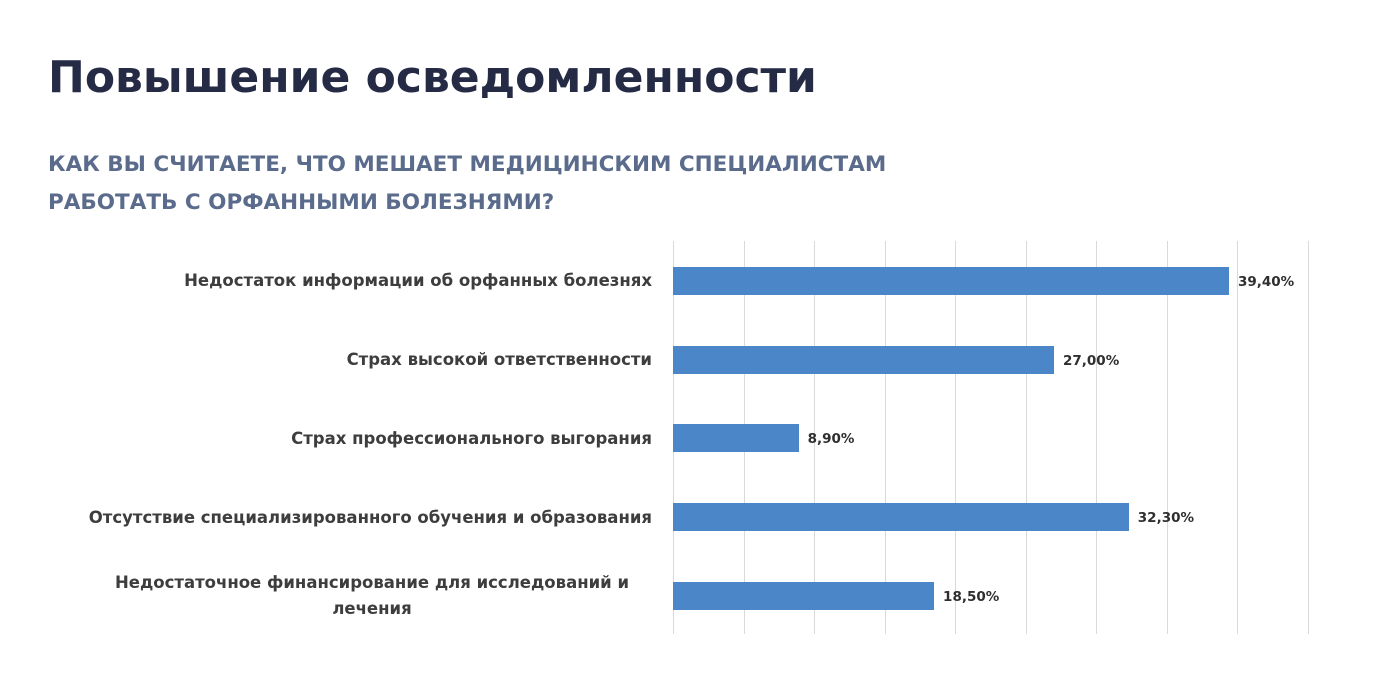  What do you see at coordinates (831, 439) in the screenshot?
I see `value-label: 8,90%` at bounding box center [831, 439].